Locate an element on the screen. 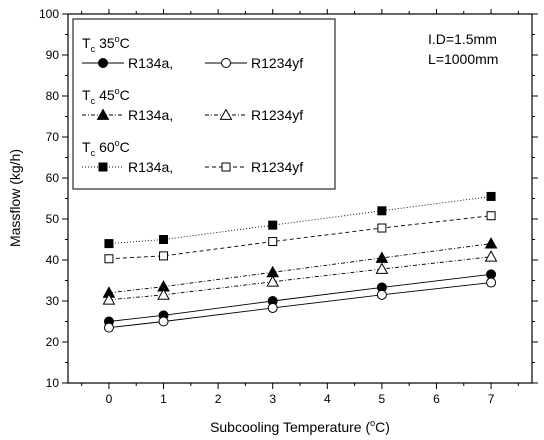 This screenshot has width=544, height=440. legend-group-deg-1: o is located at coordinates (117, 91).